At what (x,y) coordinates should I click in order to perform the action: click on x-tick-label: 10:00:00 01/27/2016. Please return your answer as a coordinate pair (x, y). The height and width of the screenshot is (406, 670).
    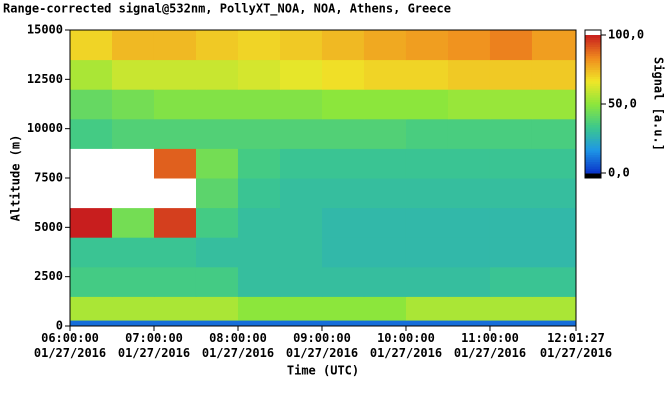
    Looking at the image, I should click on (406, 345).